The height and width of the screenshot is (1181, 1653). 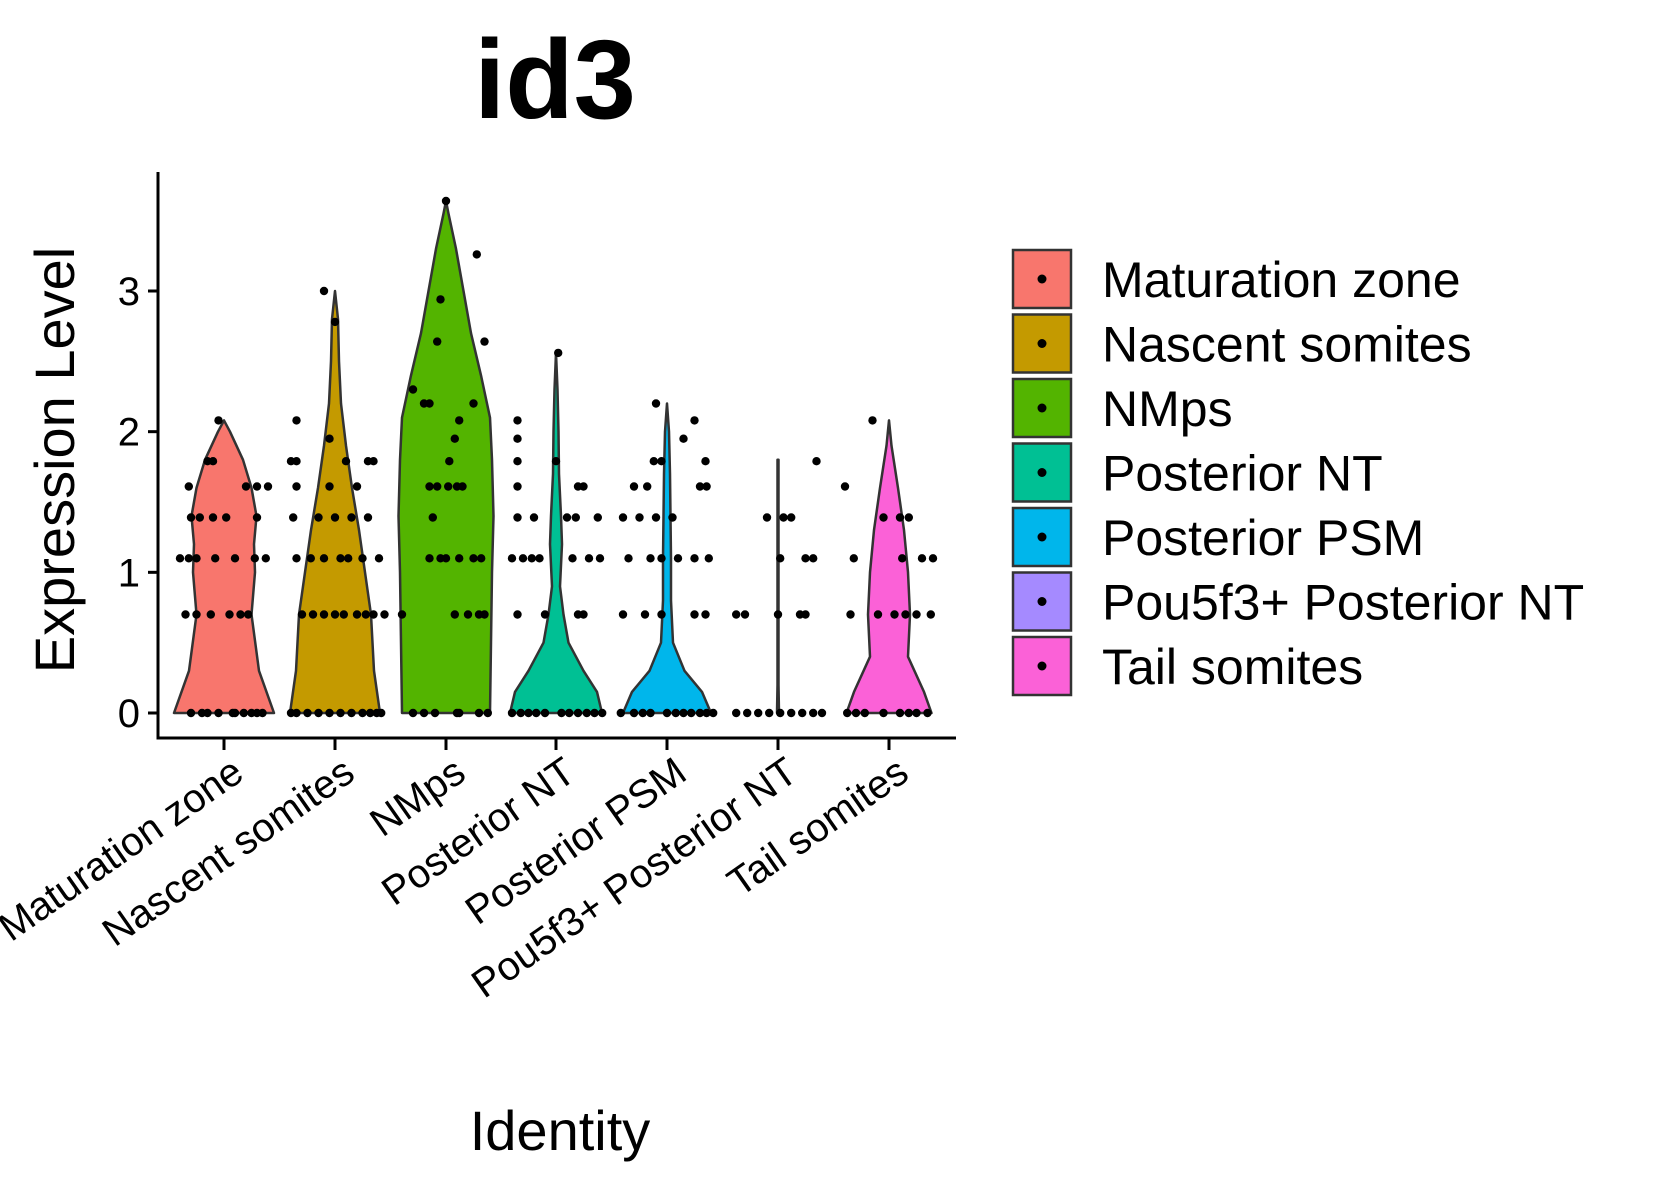 What do you see at coordinates (129, 714) in the screenshot?
I see `y-tick-label: 0` at bounding box center [129, 714].